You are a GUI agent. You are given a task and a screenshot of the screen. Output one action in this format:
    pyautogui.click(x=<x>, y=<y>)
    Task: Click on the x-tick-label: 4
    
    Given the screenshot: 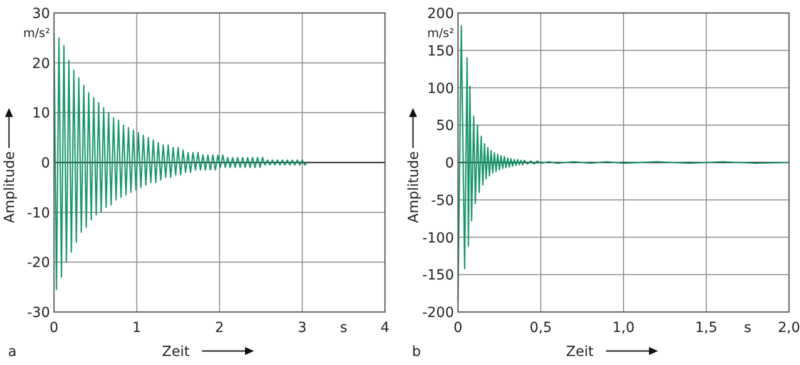 What is the action you would take?
    pyautogui.click(x=385, y=328)
    